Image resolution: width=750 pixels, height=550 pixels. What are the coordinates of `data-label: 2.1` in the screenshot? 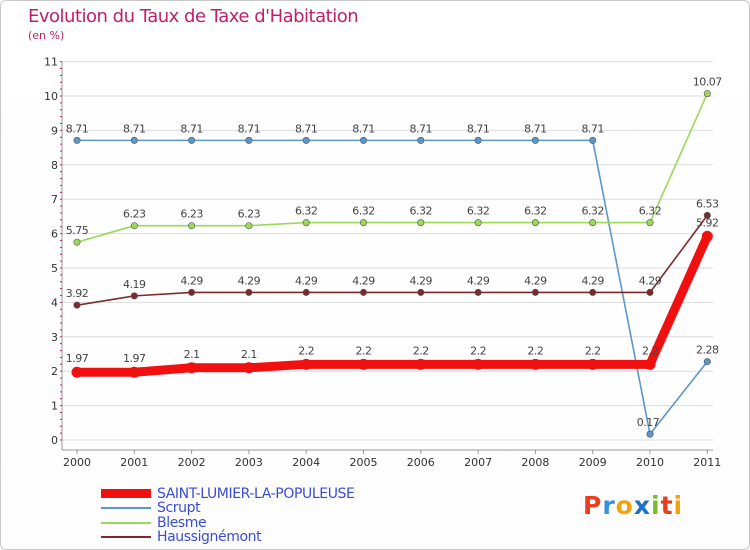 It's located at (249, 354).